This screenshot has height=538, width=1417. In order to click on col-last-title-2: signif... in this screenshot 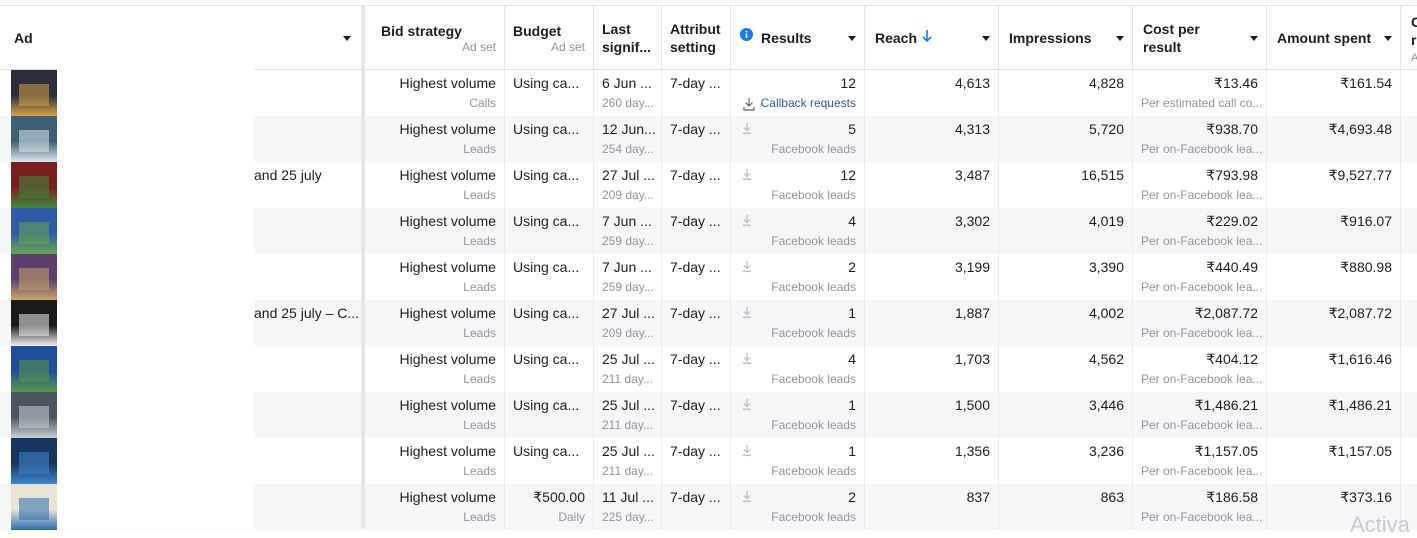, I will do `click(626, 47)`.